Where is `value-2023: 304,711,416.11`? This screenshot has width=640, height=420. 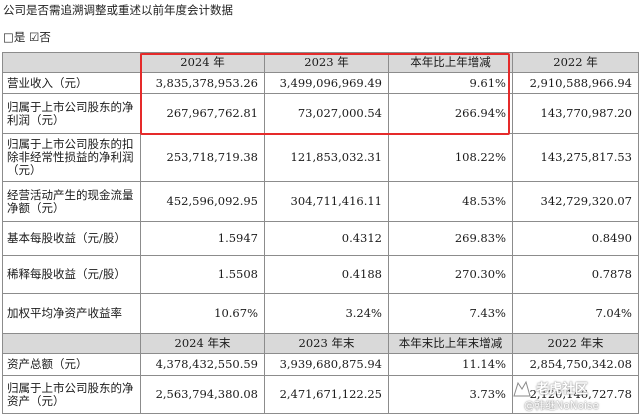
value-2023: 304,711,416.11 is located at coordinates (326, 201).